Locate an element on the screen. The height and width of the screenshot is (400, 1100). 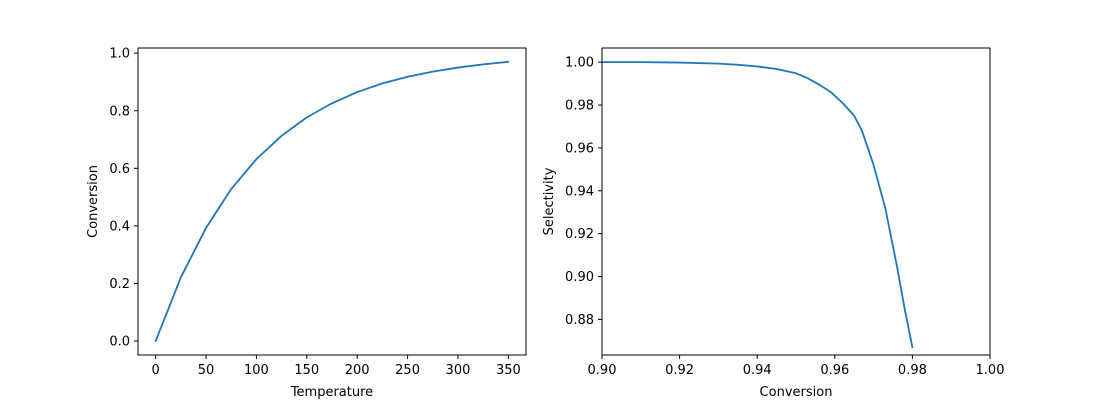
x-tick-label: 50 is located at coordinates (206, 370).